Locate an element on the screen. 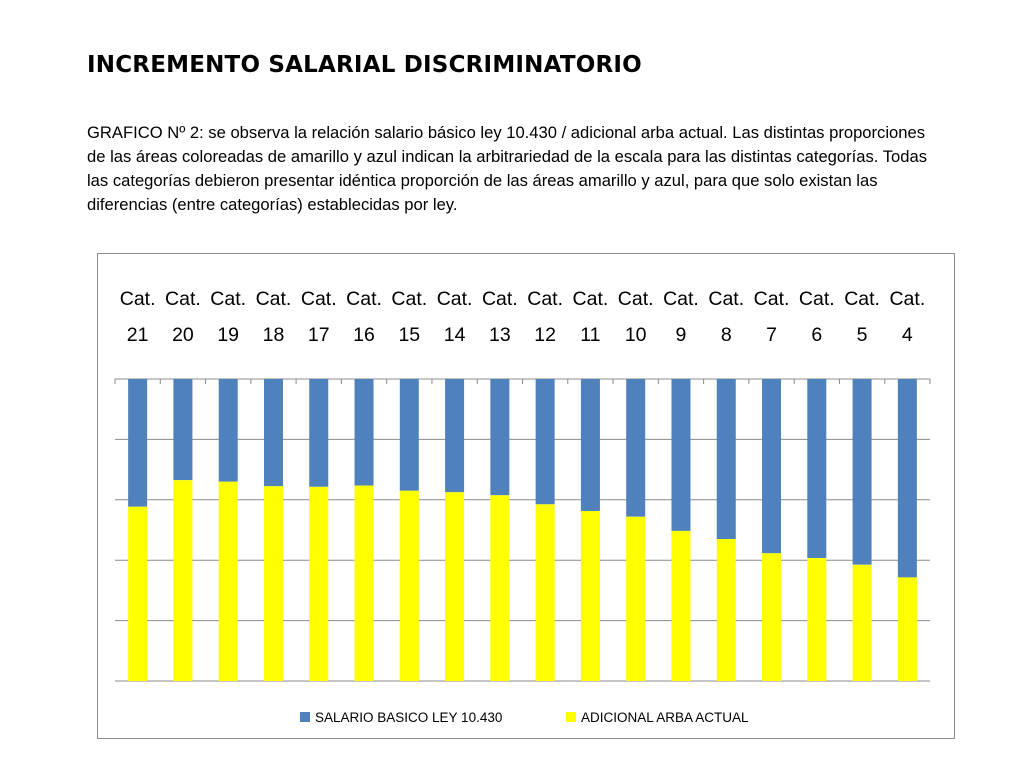 The height and width of the screenshot is (768, 1024). category-label-line2: 6 is located at coordinates (816, 335).